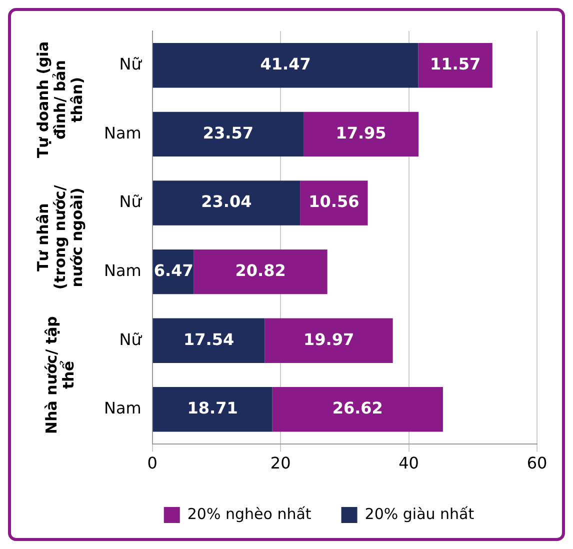 Image resolution: width=573 pixels, height=549 pixels. What do you see at coordinates (537, 463) in the screenshot?
I see `x-tick-label: 60` at bounding box center [537, 463].